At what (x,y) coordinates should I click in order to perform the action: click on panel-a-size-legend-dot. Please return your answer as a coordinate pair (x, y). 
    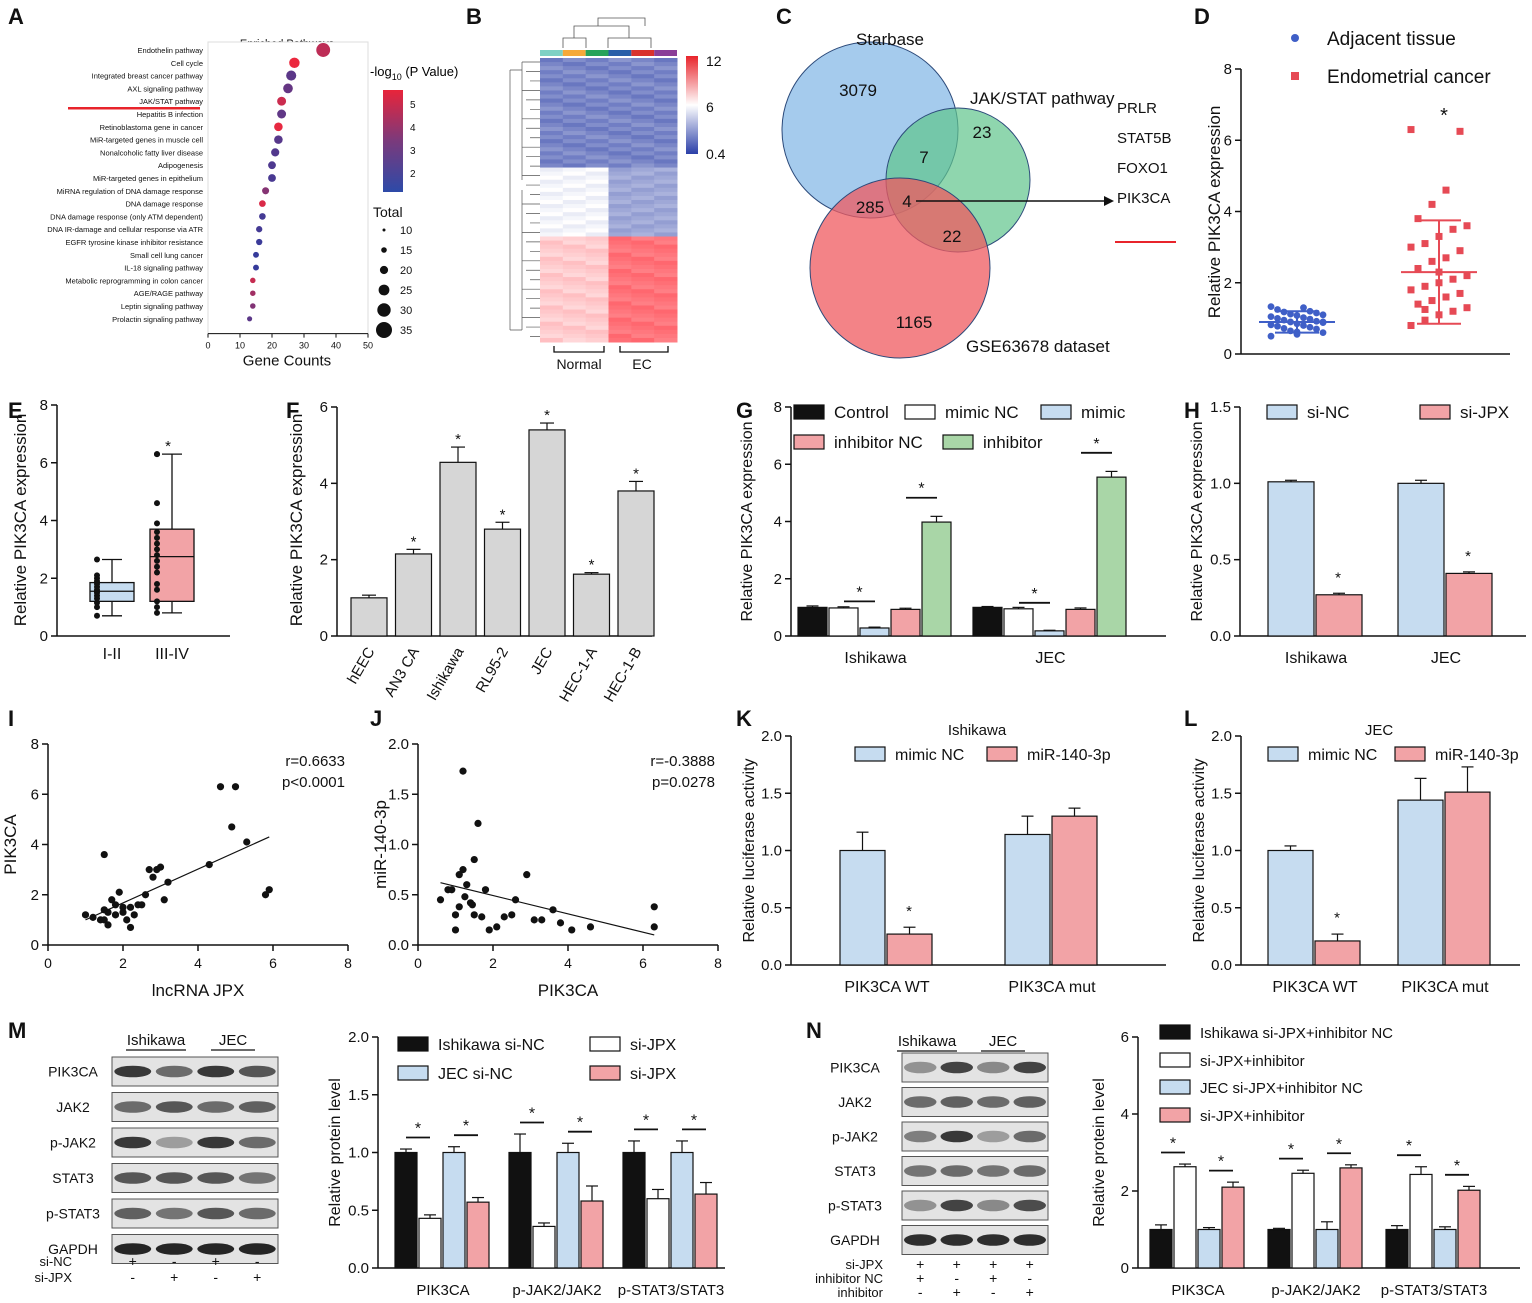
    Looking at the image, I should click on (384, 330).